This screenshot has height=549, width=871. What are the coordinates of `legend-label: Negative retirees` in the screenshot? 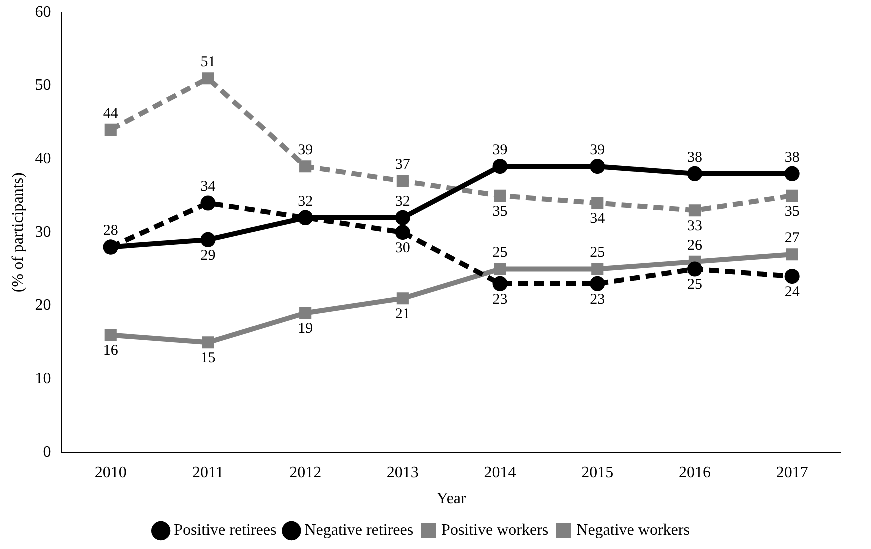 It's located at (359, 531).